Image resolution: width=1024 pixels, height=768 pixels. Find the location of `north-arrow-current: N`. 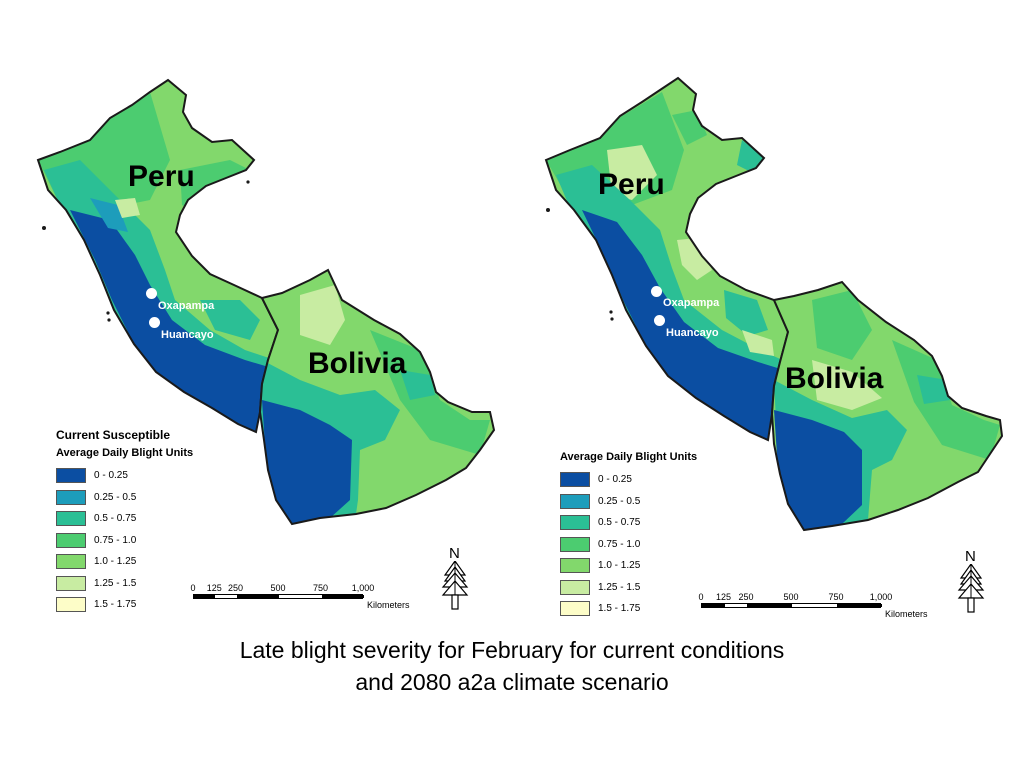

north-arrow-current: N is located at coordinates (455, 578).